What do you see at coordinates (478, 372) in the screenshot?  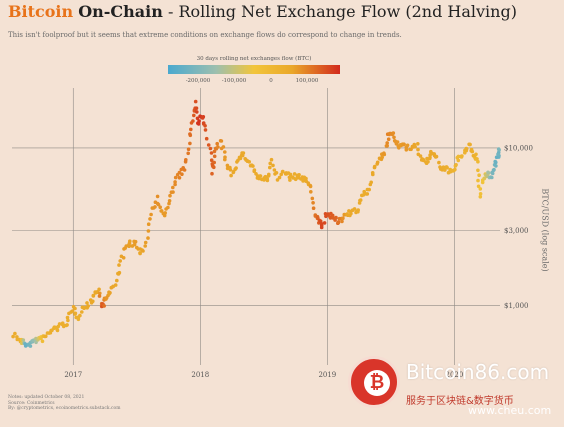 I see `watermark-name: Bitcoin86.com` at bounding box center [478, 372].